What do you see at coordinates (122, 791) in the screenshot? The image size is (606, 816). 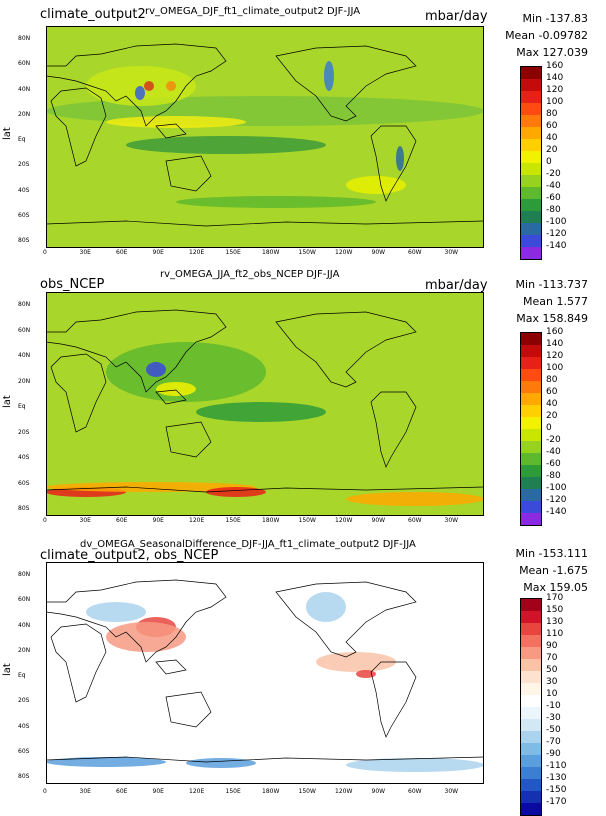 I see `lon-tick-label: 60E` at bounding box center [122, 791].